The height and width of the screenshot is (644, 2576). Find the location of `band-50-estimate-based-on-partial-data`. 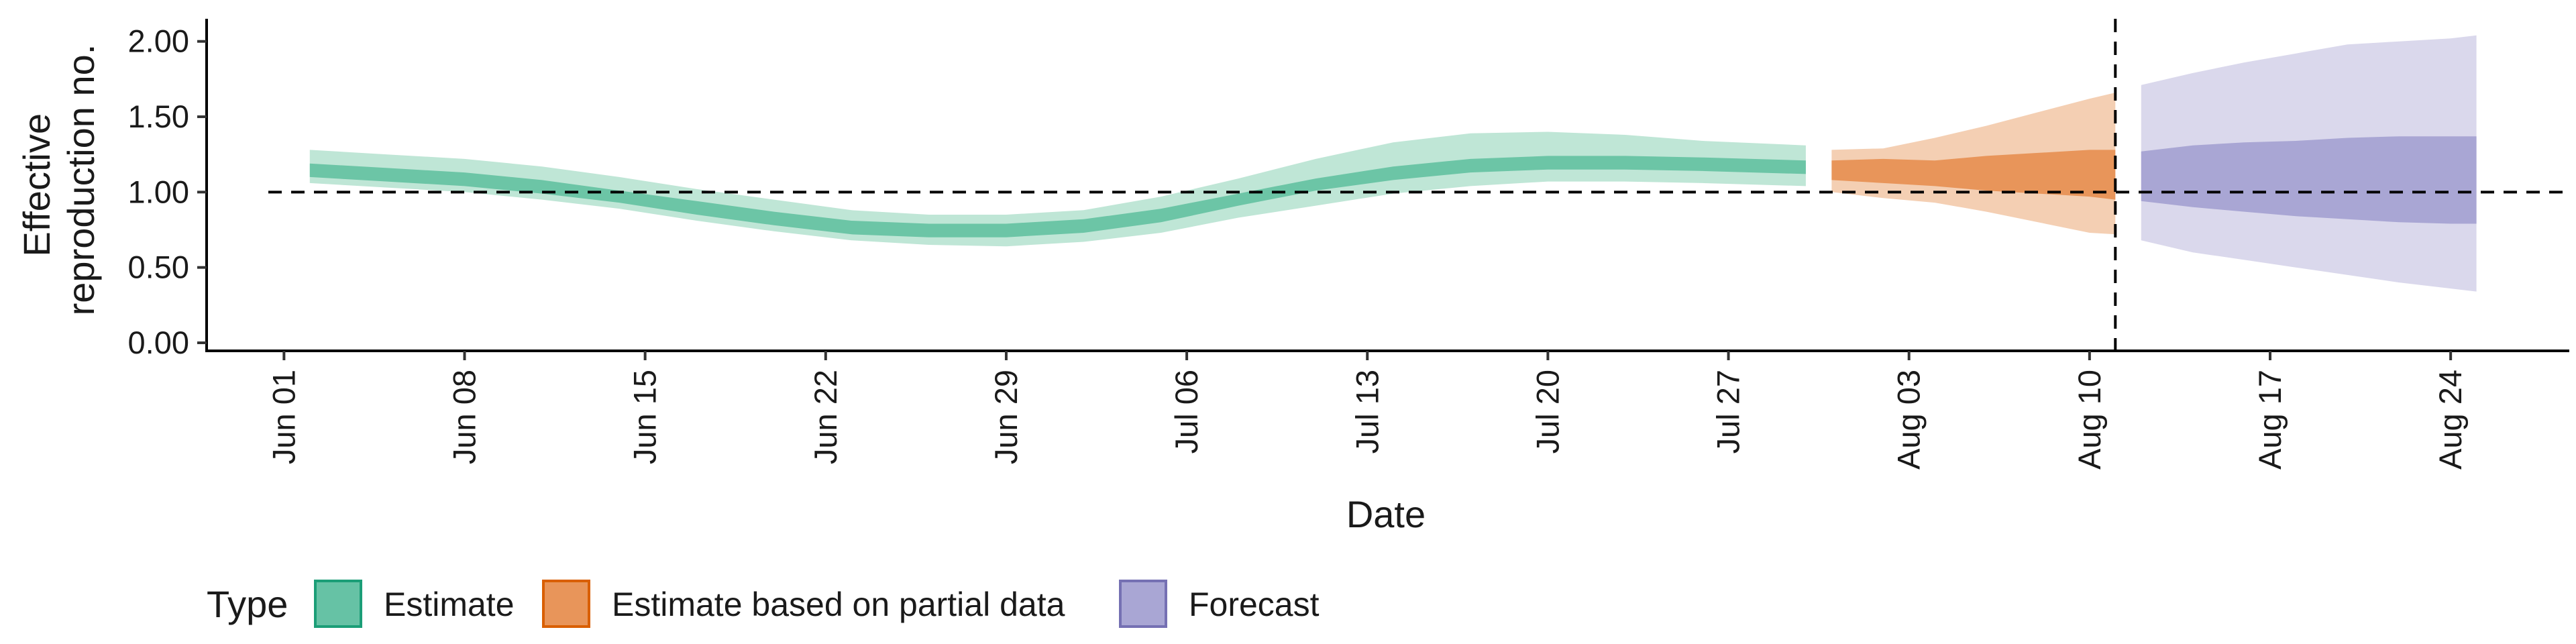

band-50-estimate-based-on-partial-data is located at coordinates (1973, 175).